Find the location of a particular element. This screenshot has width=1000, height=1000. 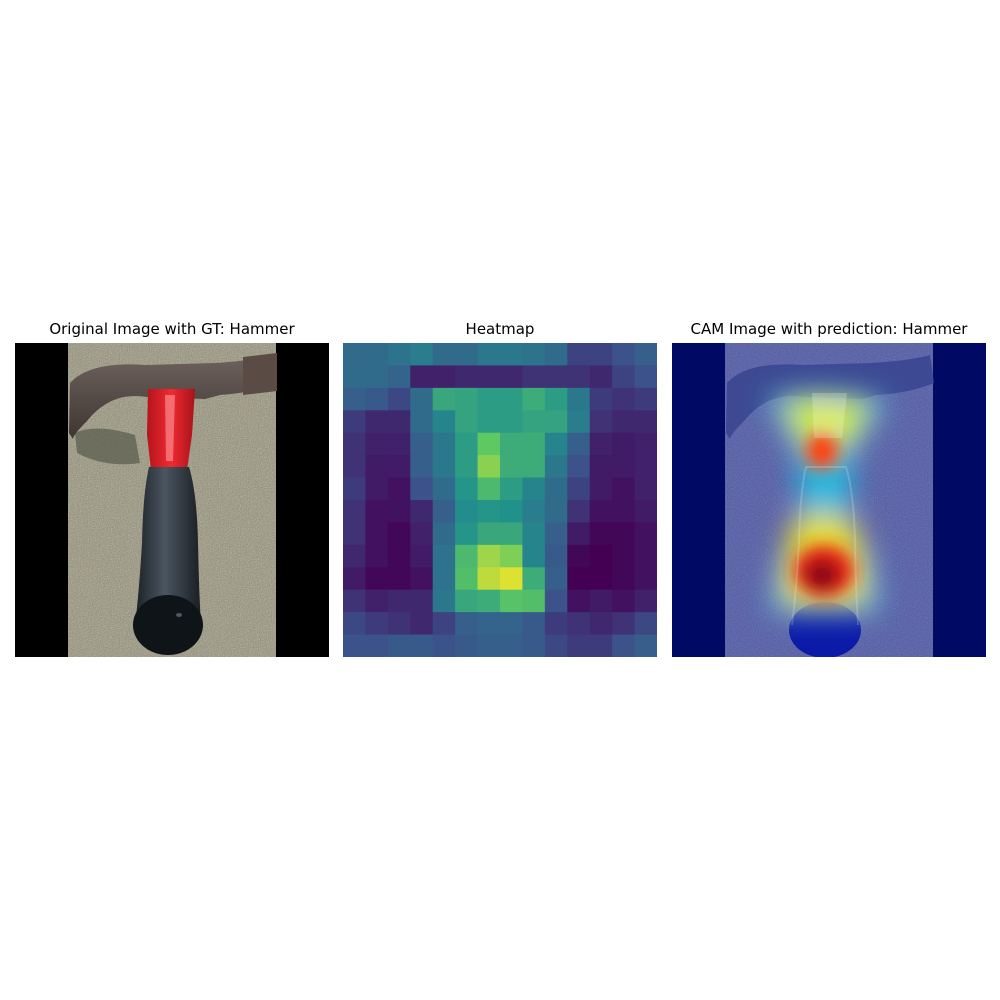

cam-image-title: CAM Image with prediction: Hammer is located at coordinates (829, 329).